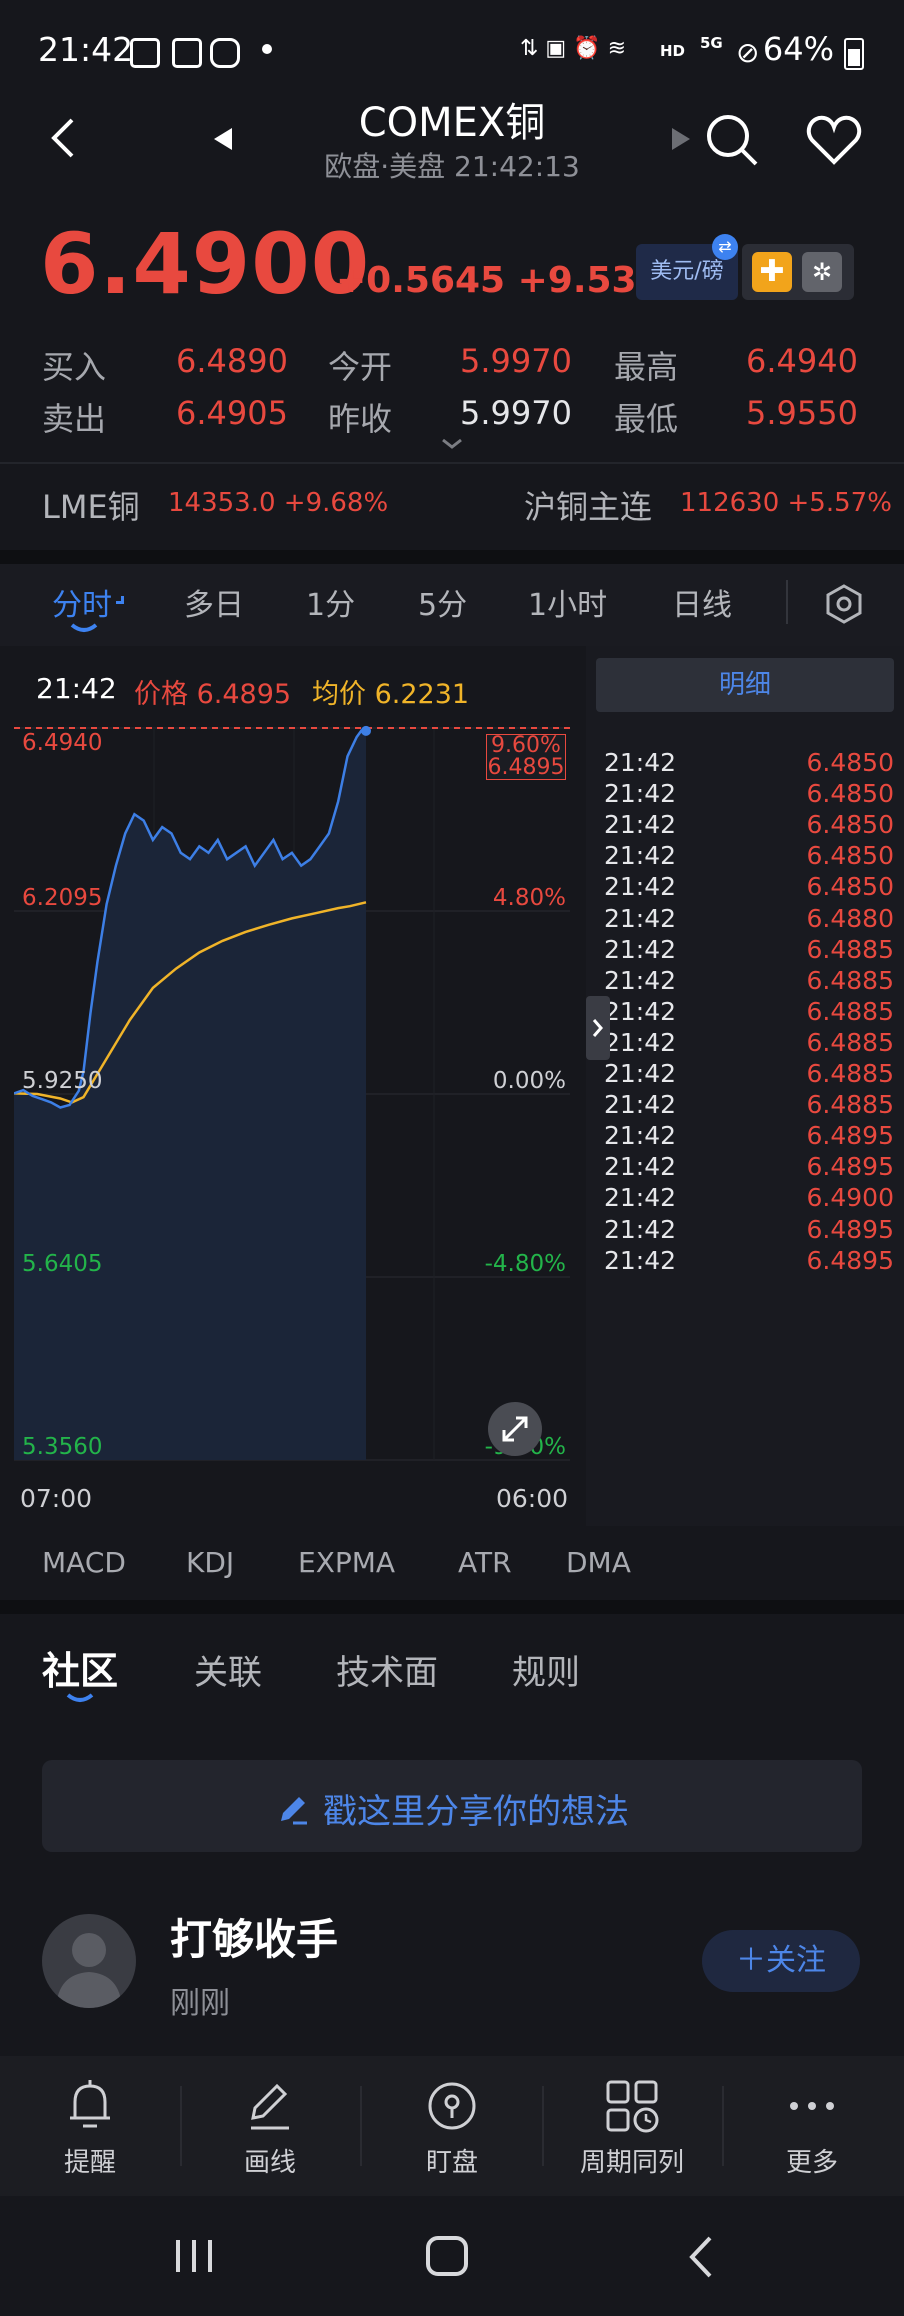 Image resolution: width=904 pixels, height=2316 pixels. Describe the element at coordinates (223, 141) in the screenshot. I see `prev-instrument-button` at that location.